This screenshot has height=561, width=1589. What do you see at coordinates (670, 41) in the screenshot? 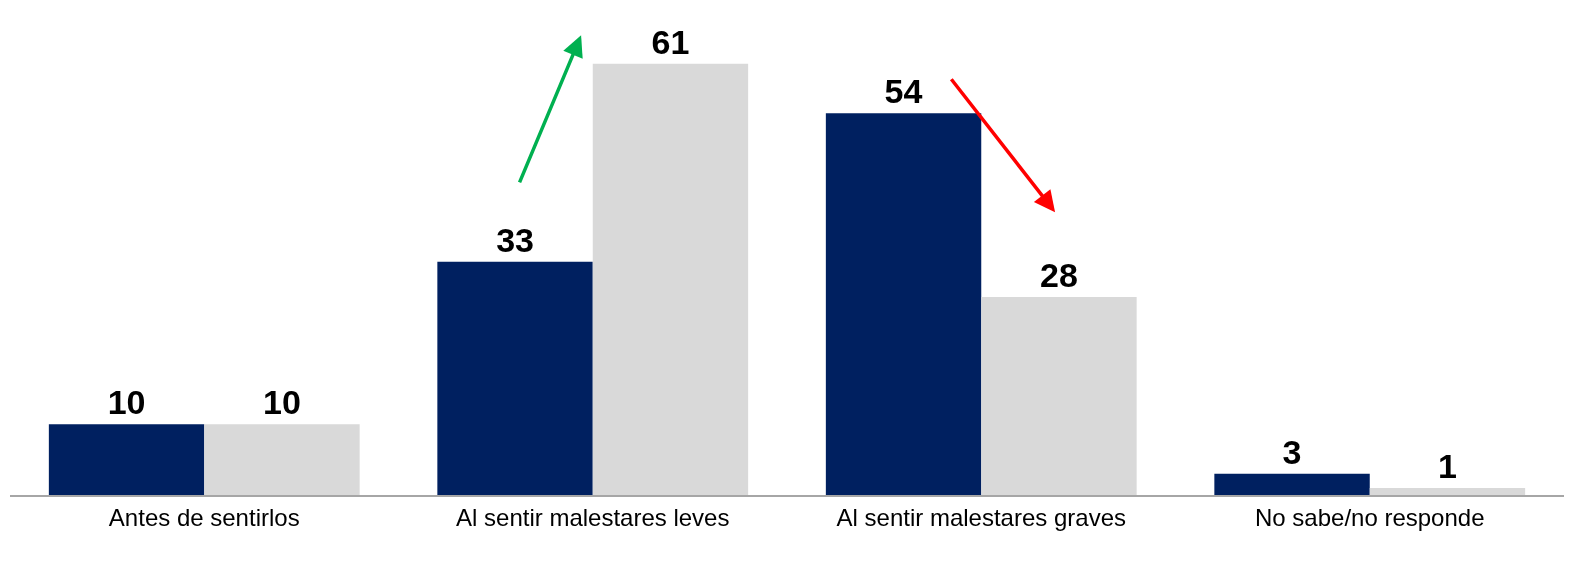
I see `data-label: 61` at bounding box center [670, 41].